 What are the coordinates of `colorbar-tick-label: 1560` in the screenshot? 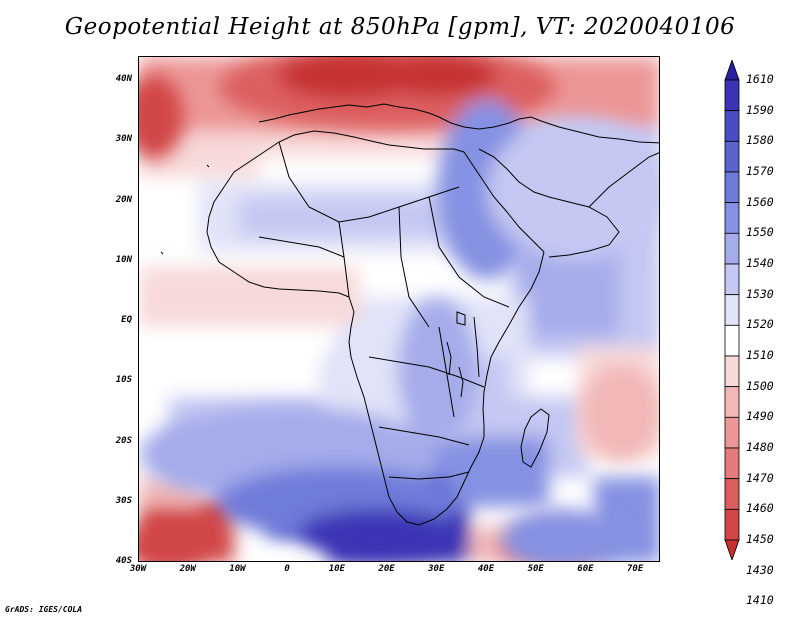 It's located at (760, 201).